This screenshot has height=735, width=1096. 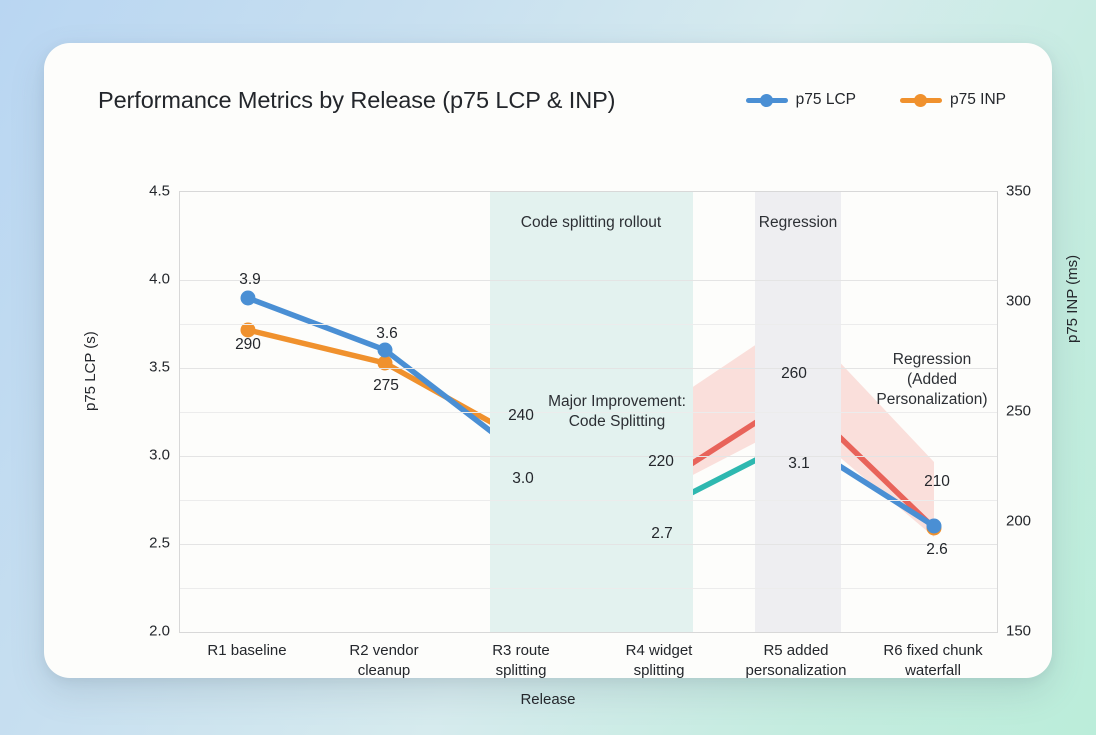 What do you see at coordinates (1019, 631) in the screenshot?
I see `y-right-tick-150: 150` at bounding box center [1019, 631].